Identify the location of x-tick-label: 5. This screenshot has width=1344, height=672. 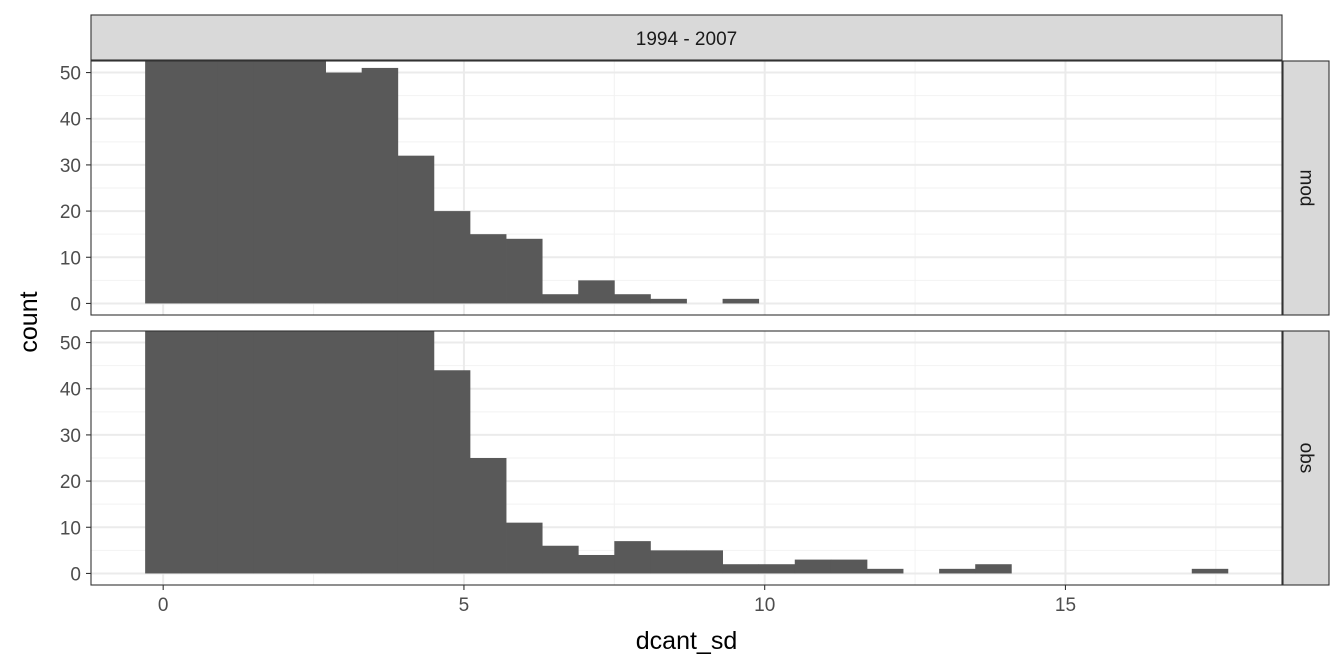
(464, 605).